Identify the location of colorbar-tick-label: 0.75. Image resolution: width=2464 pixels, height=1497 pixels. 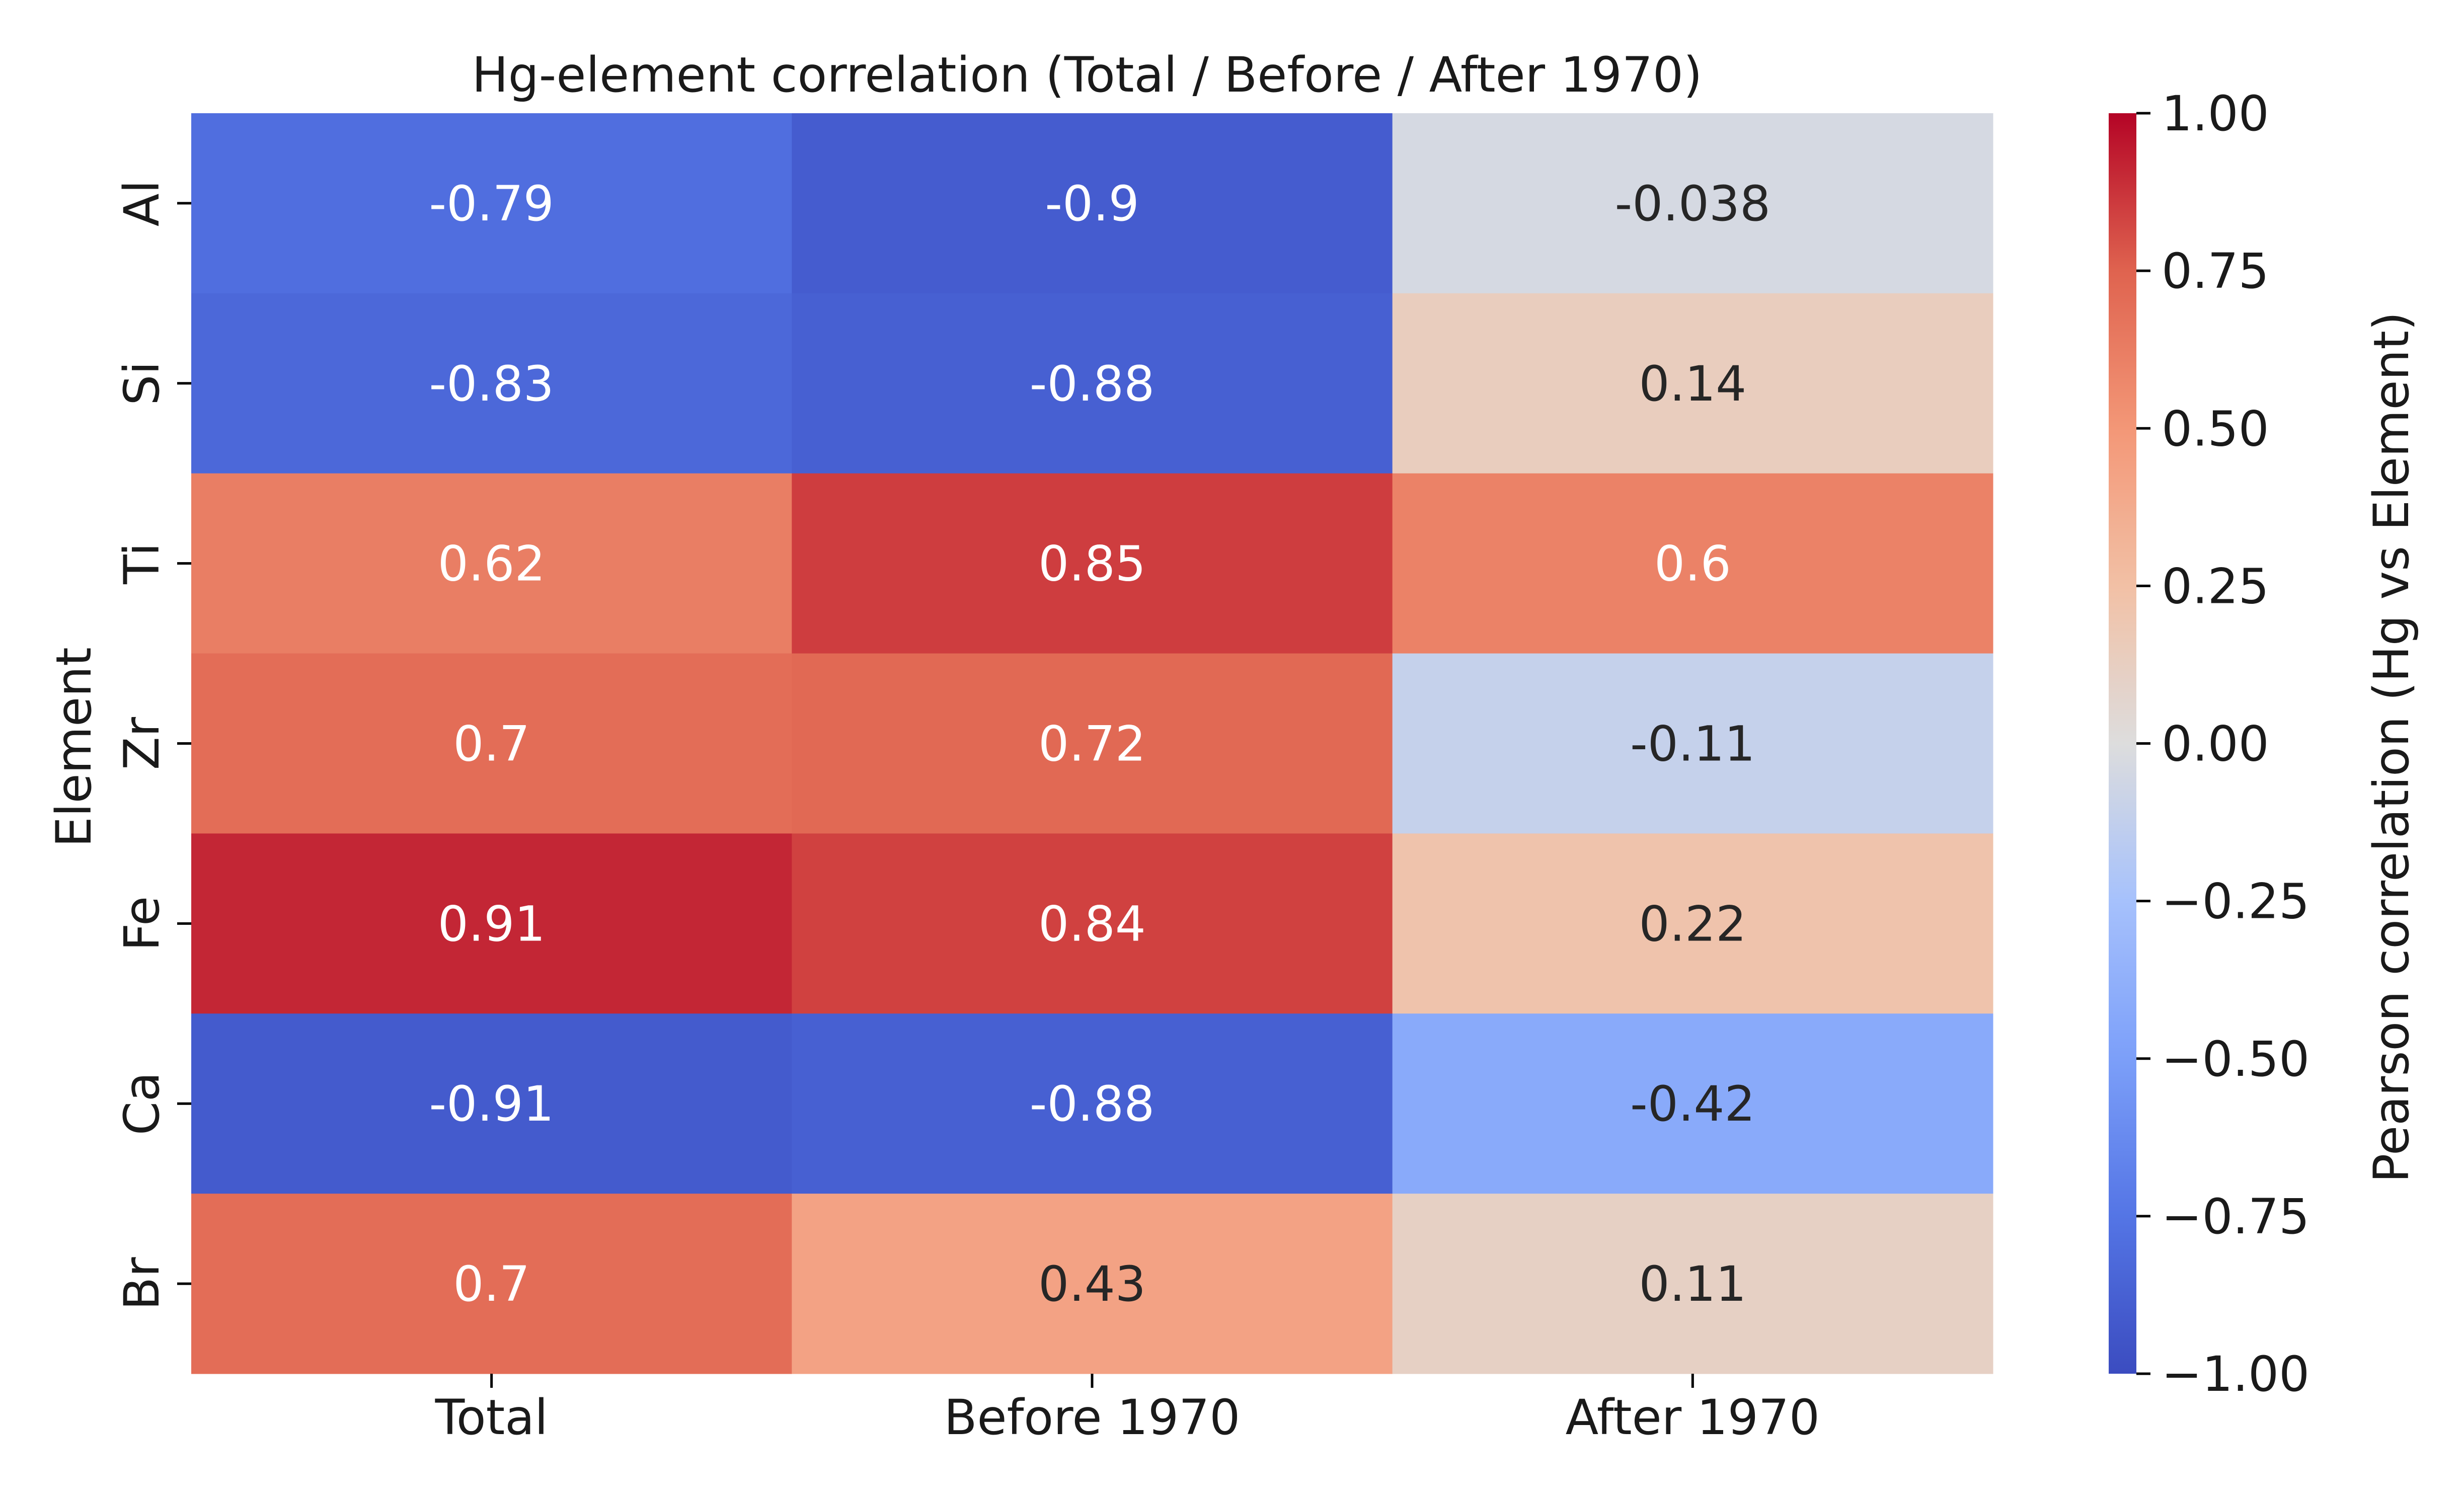
(2215, 271).